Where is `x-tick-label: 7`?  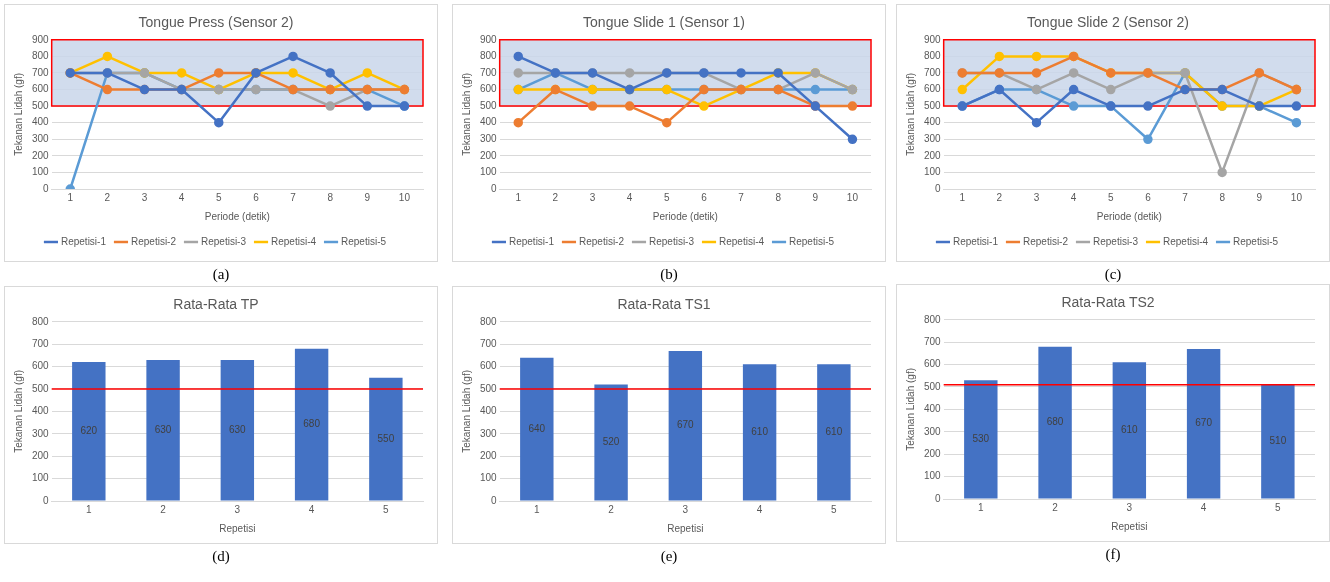 x-tick-label: 7 is located at coordinates (1185, 197).